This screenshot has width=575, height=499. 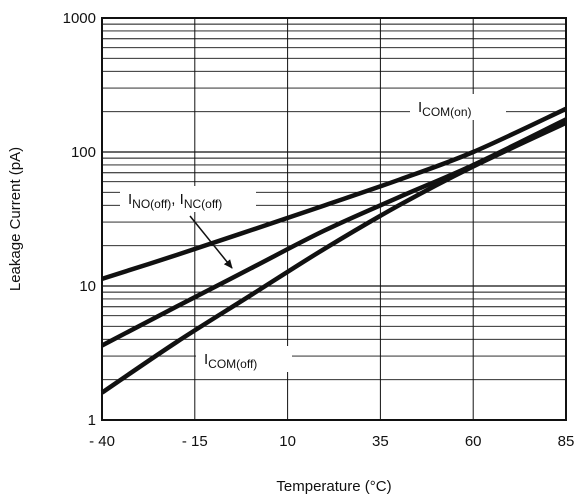 I want to click on x-tick-label: - 15, so click(x=195, y=441).